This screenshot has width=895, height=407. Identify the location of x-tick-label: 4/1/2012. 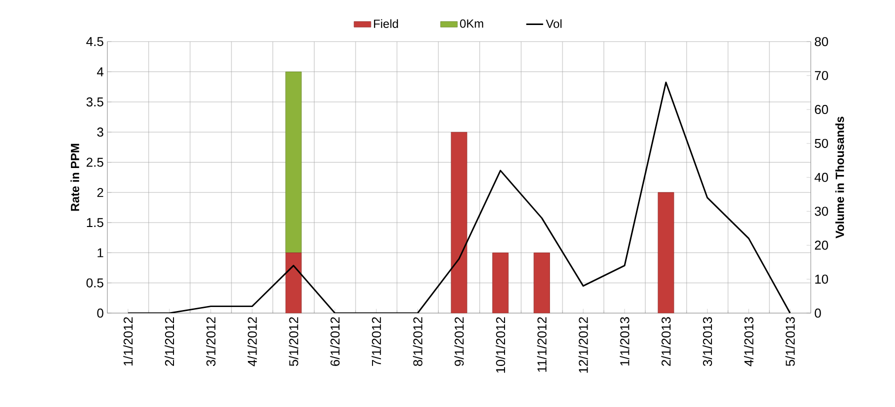
(252, 341).